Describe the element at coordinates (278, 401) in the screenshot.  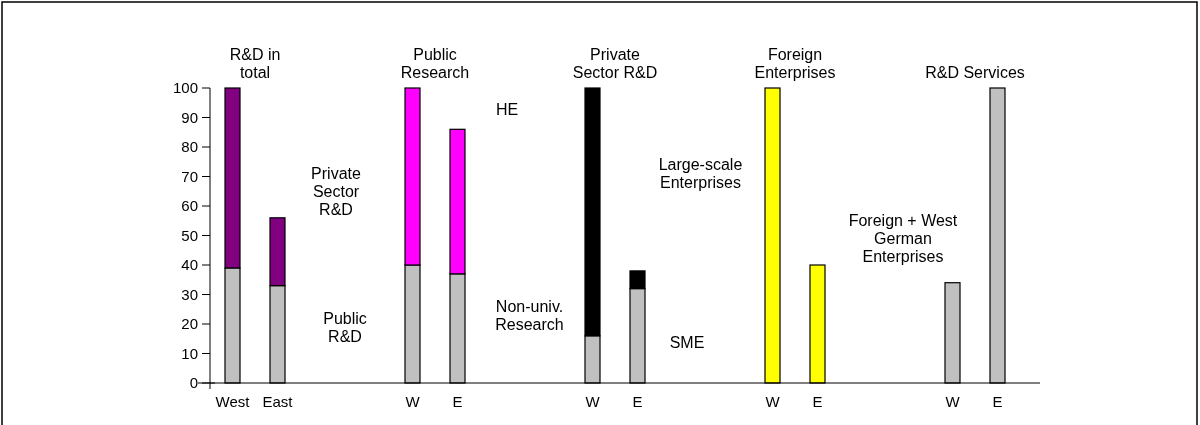
I see `x-tick-label: East` at that location.